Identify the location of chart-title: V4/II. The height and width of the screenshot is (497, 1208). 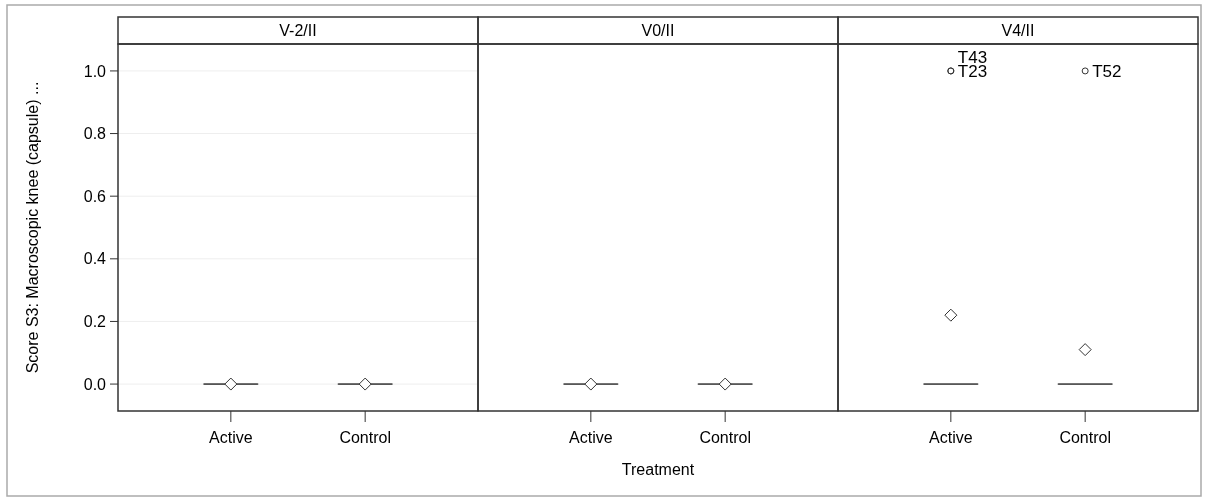
(1018, 31).